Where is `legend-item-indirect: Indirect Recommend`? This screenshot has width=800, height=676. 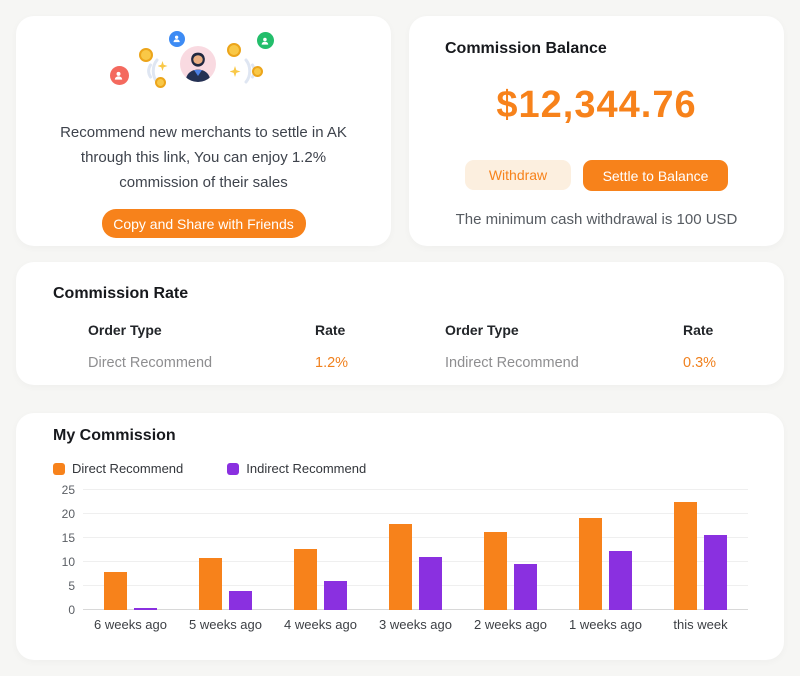
legend-item-indirect: Indirect Recommend is located at coordinates (296, 468).